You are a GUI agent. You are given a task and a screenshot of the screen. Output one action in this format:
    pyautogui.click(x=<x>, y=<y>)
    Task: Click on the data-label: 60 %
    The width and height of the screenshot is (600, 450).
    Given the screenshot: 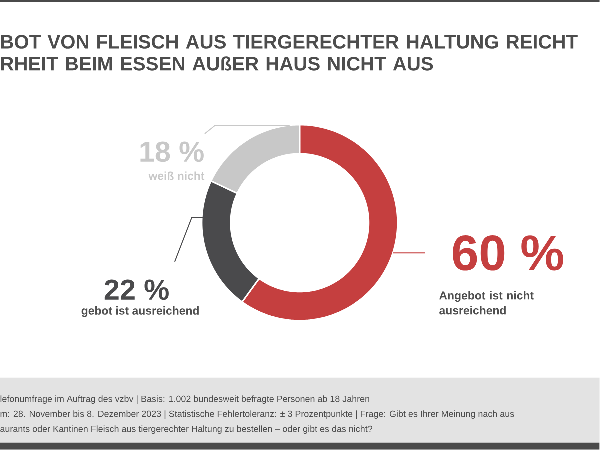 What is the action you would take?
    pyautogui.click(x=508, y=253)
    